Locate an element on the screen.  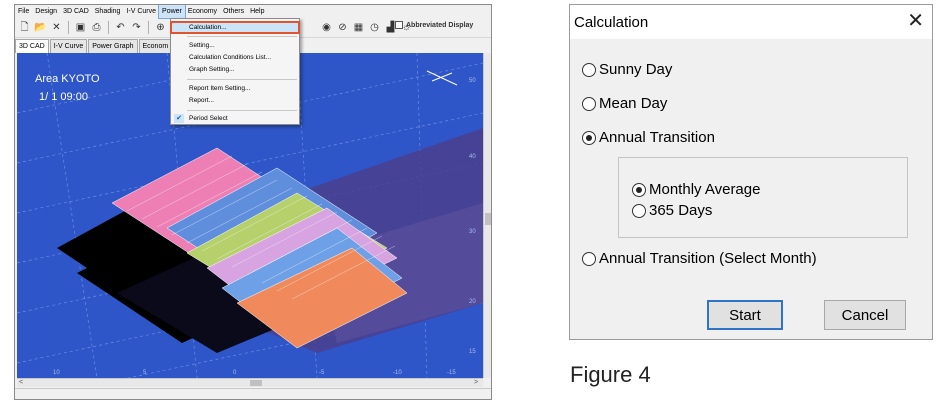
bottom-tick: 10 is located at coordinates (56, 373).